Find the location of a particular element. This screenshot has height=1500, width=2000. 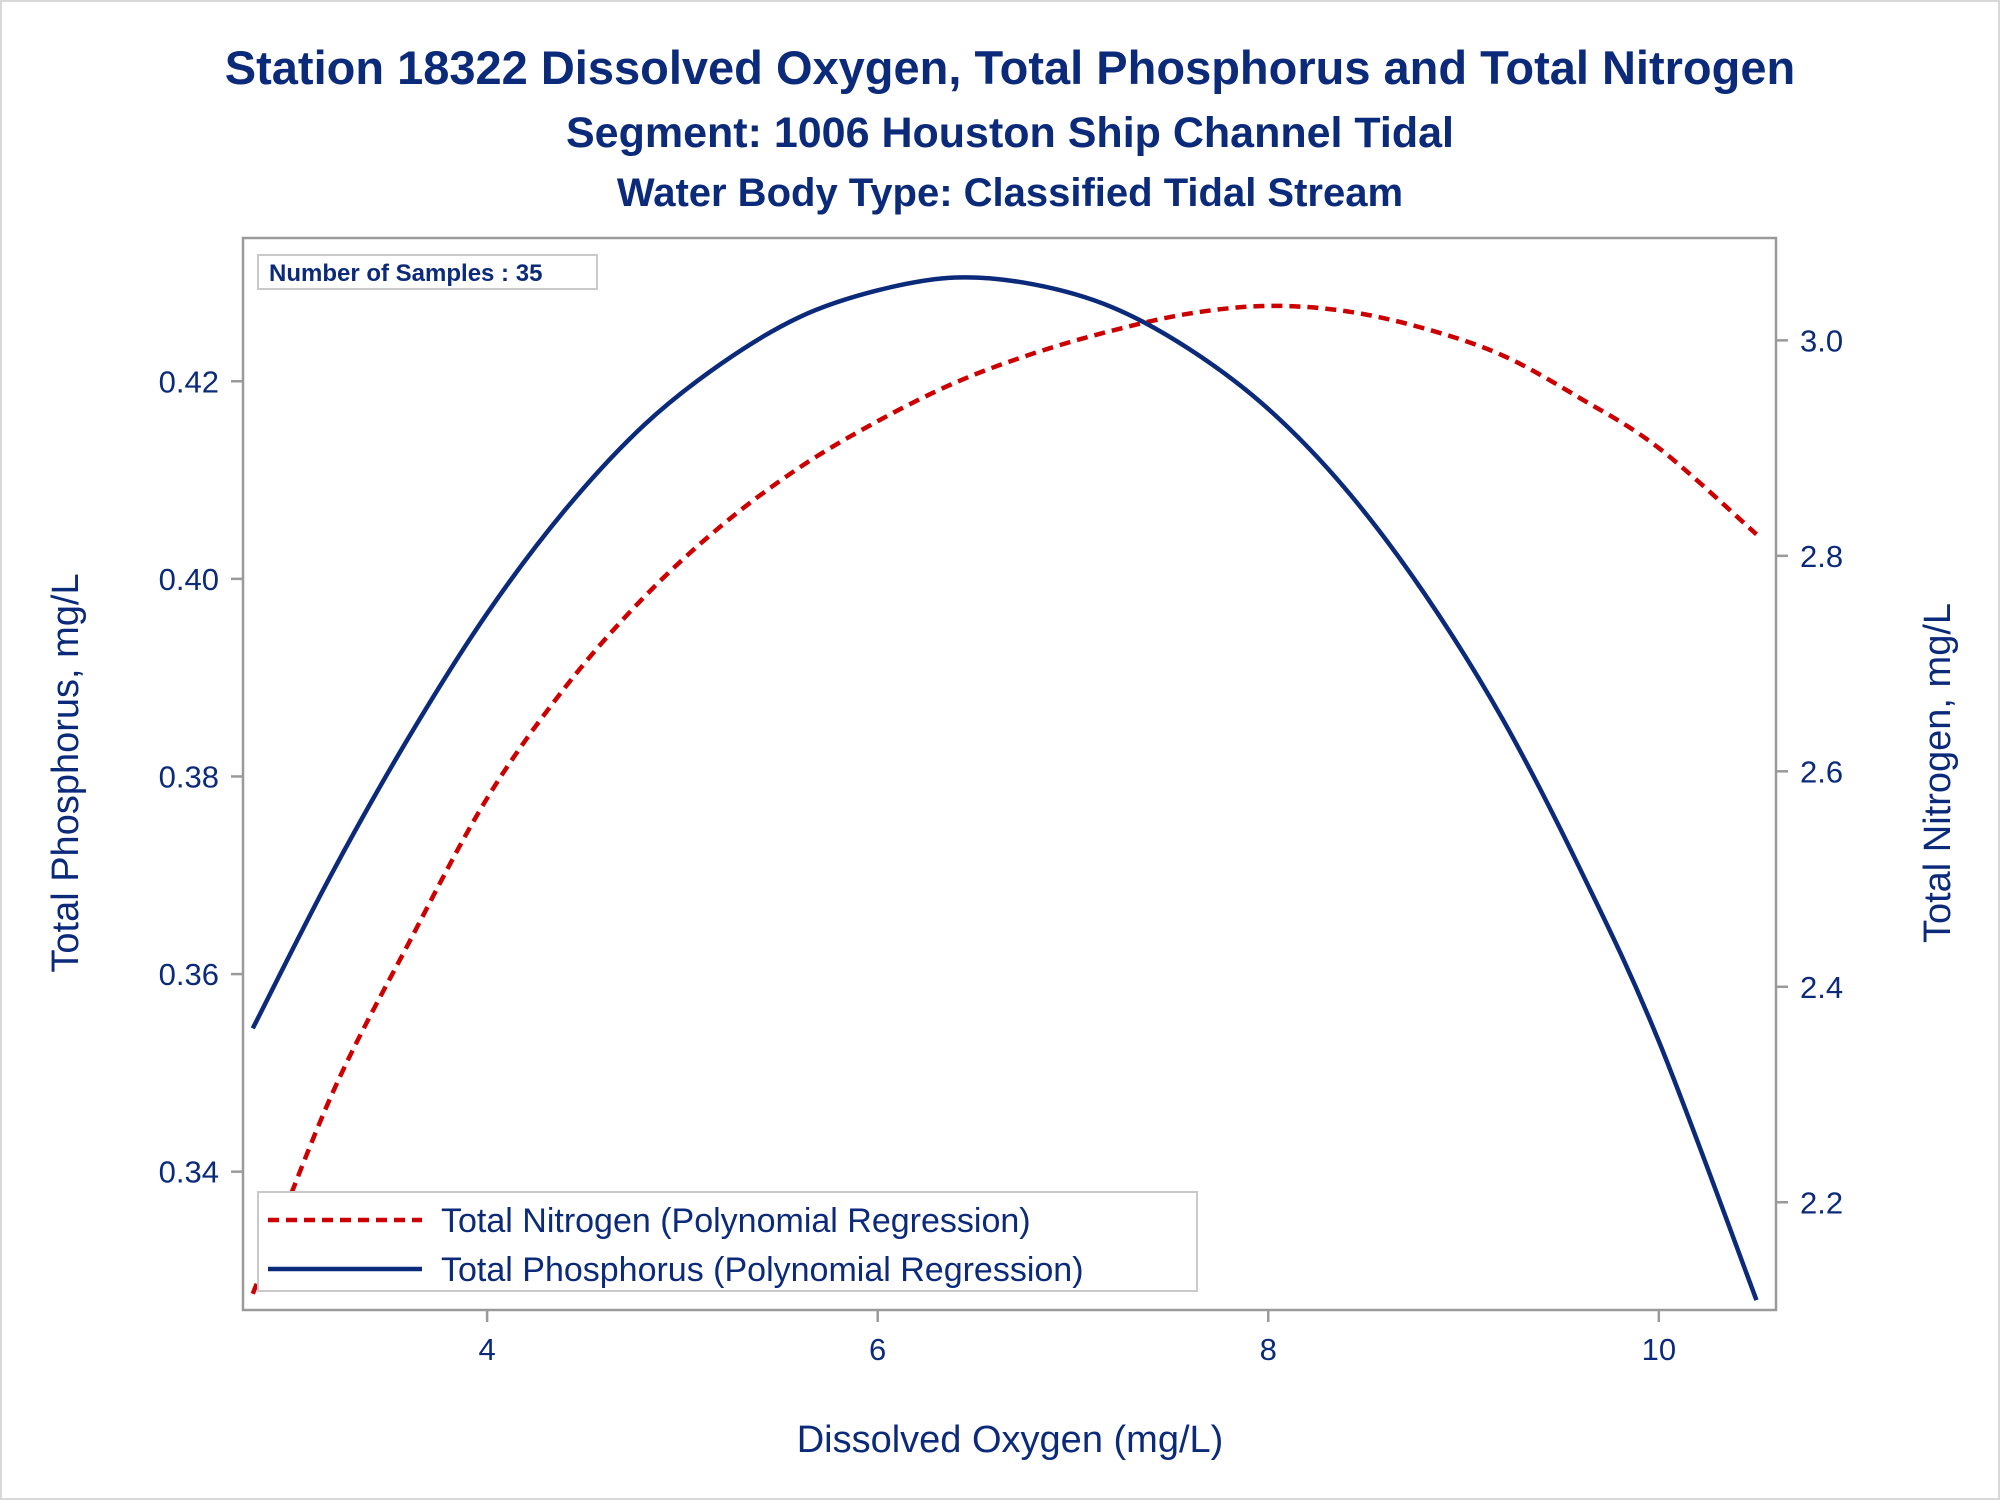

y2-tick-label: 3.0 is located at coordinates (1821, 340).